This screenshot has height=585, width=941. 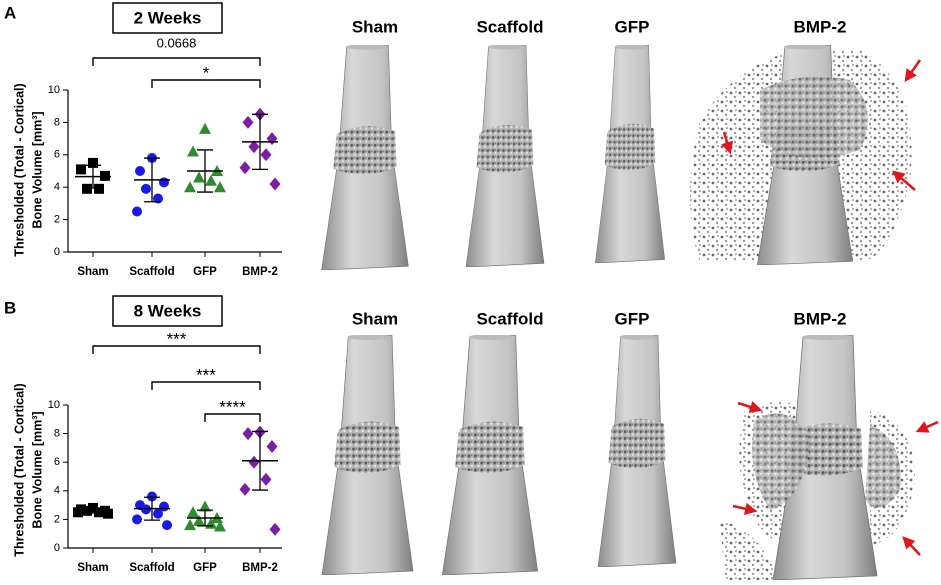 I want to click on panel-label: A, so click(x=10, y=12).